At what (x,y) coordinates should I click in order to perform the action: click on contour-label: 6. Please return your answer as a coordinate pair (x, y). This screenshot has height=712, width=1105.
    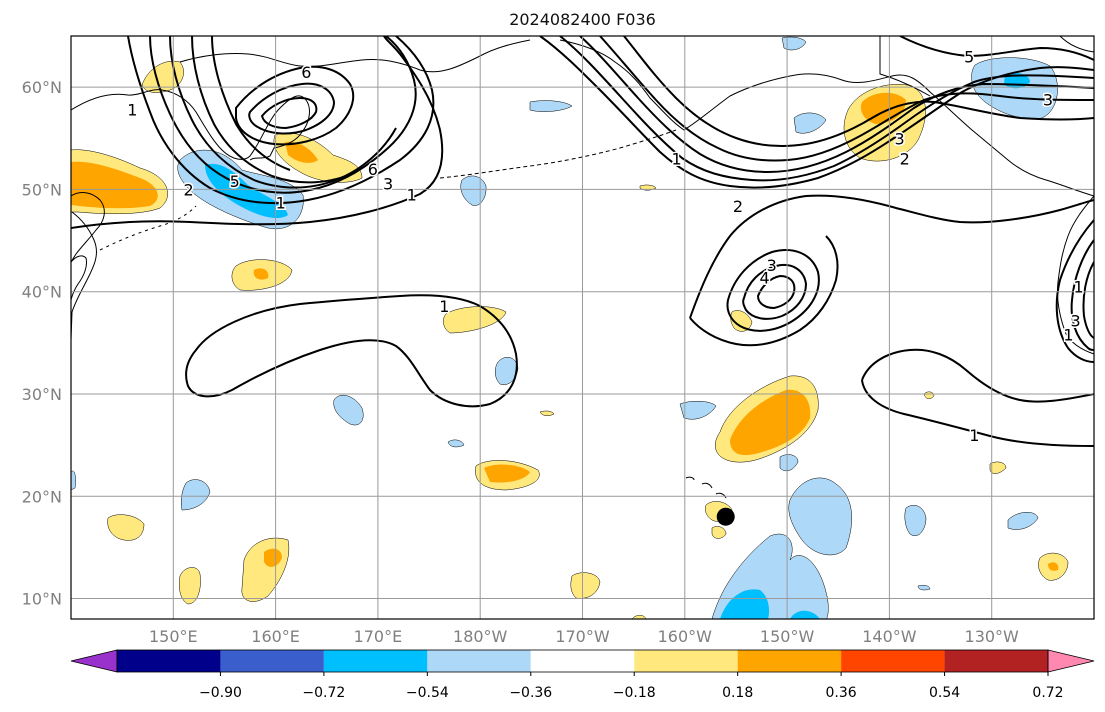
    Looking at the image, I should click on (306, 72).